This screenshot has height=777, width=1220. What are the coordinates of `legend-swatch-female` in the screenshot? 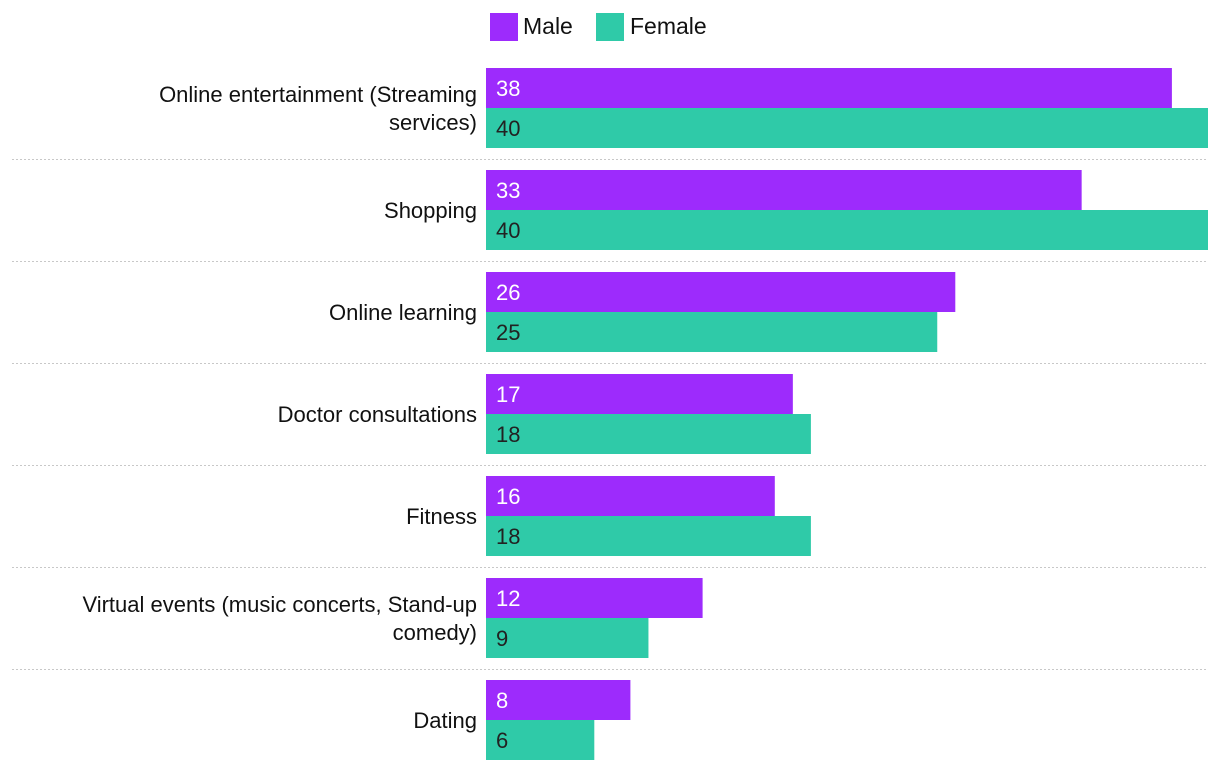 It's located at (610, 27).